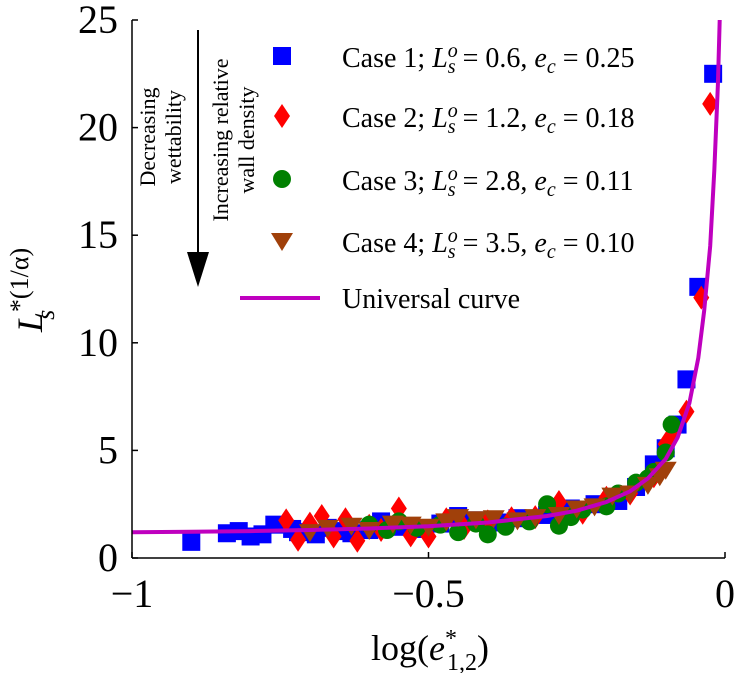 This screenshot has width=747, height=673. Describe the element at coordinates (173, 137) in the screenshot. I see `annotation-left-line-2: wettability` at that location.